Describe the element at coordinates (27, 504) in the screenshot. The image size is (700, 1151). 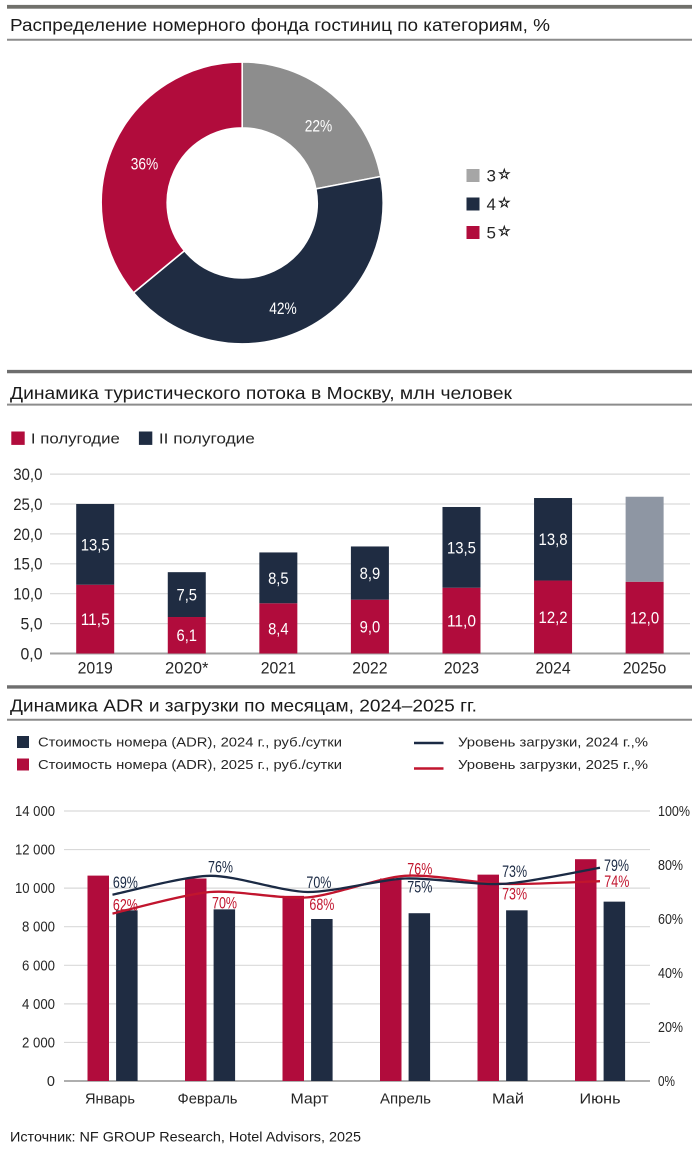
I see `svg-text: 25,0` at that location.